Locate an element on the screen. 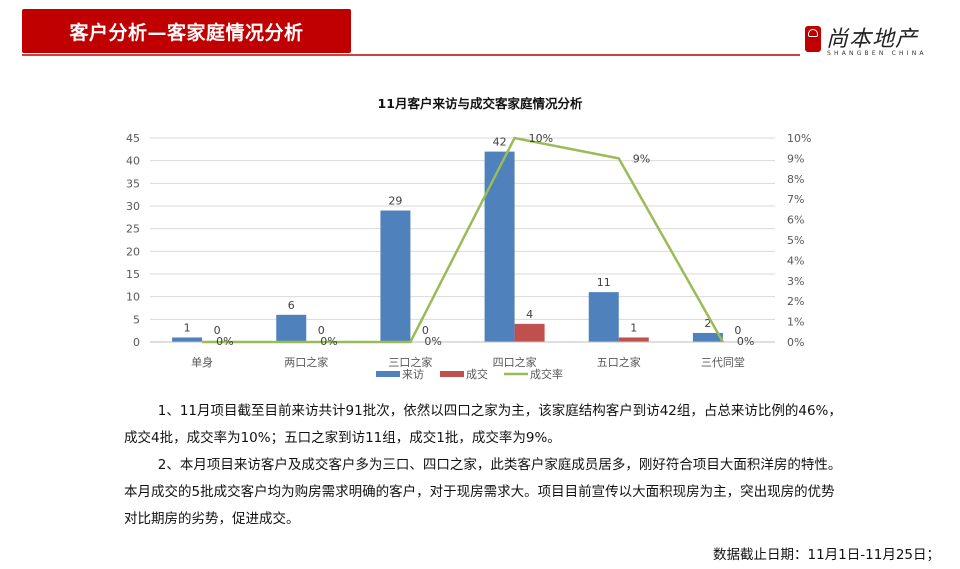  y-axis-tick: 20 is located at coordinates (133, 251).